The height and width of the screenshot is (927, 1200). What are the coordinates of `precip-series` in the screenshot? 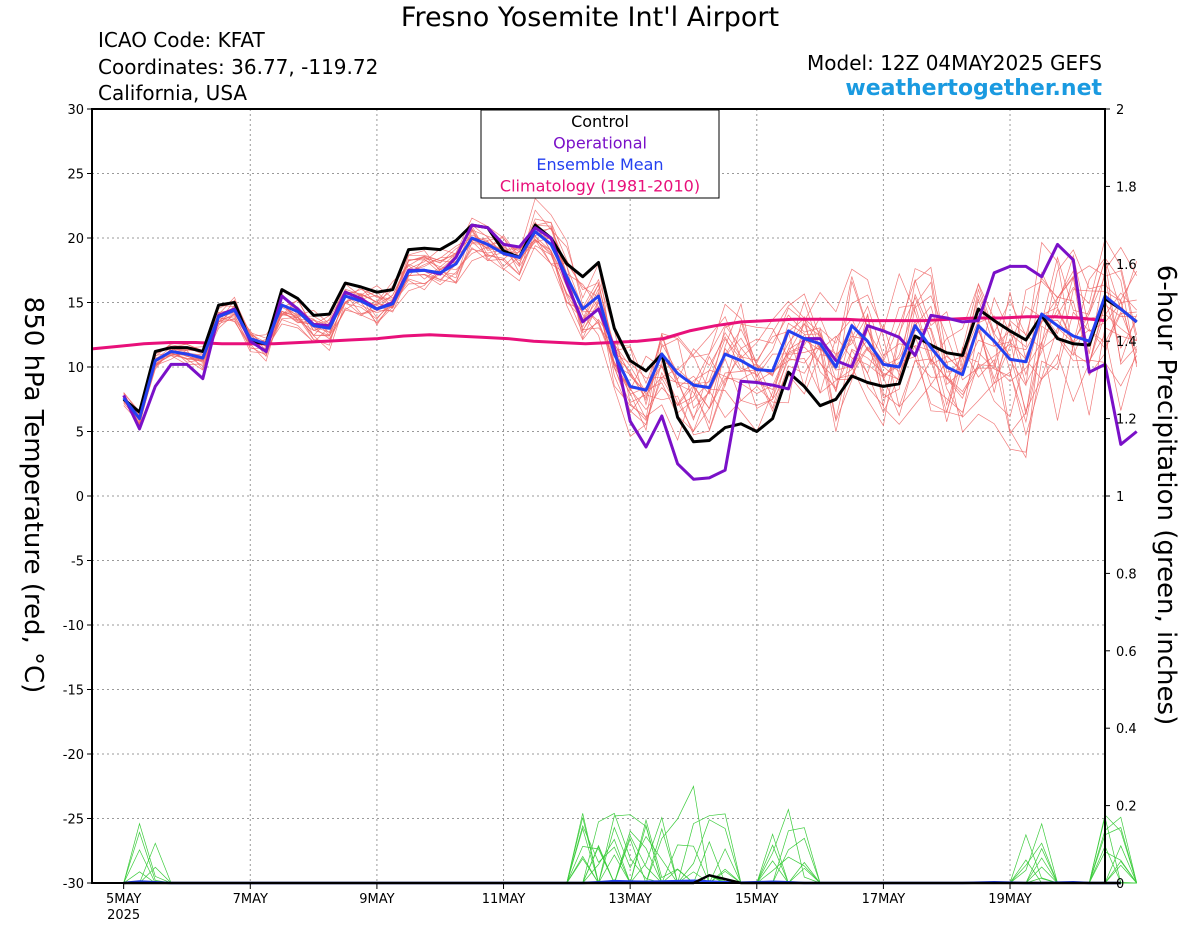 It's located at (622, 879).